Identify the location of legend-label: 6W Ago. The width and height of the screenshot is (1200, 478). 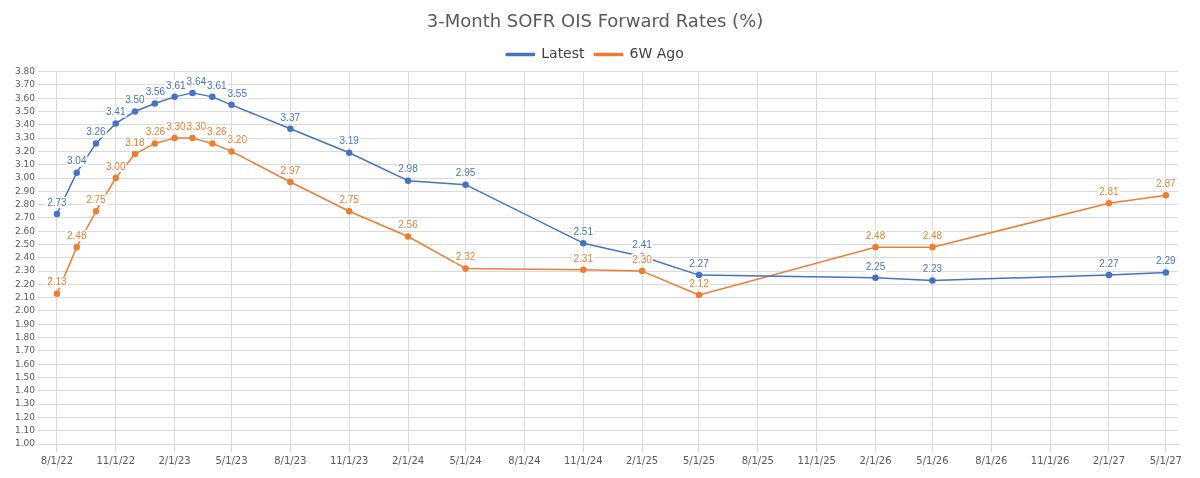
(656, 53).